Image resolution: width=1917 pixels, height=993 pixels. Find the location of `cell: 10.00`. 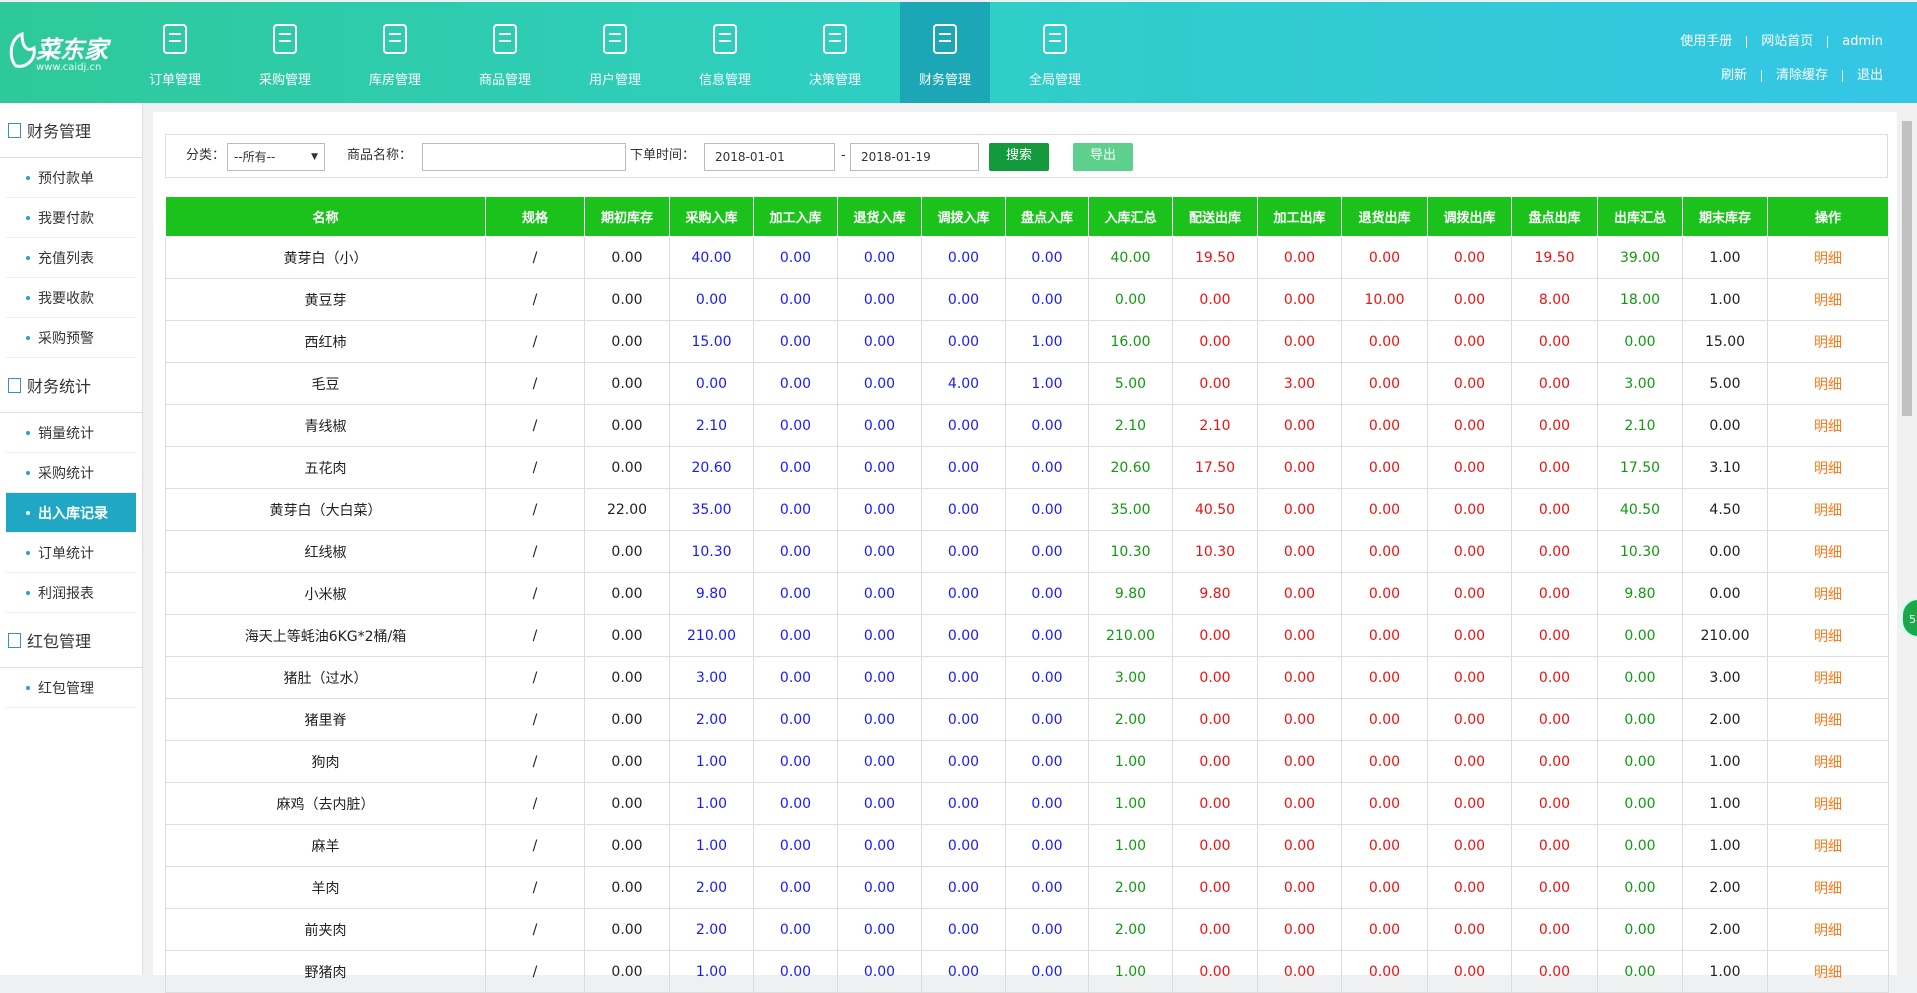

cell: 10.00 is located at coordinates (1384, 299).